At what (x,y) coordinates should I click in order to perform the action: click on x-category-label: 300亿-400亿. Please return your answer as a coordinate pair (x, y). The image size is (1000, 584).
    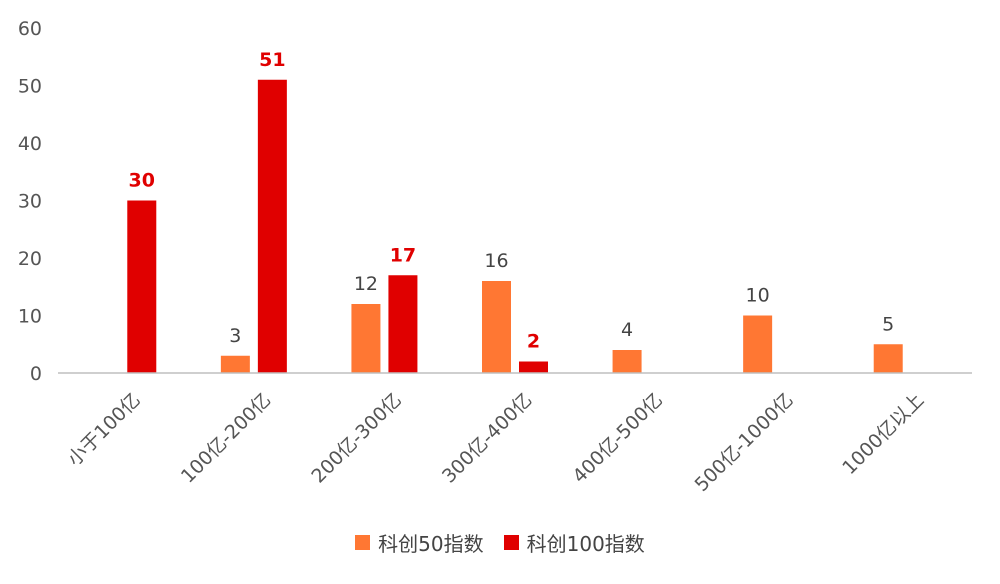
    Looking at the image, I should click on (487, 438).